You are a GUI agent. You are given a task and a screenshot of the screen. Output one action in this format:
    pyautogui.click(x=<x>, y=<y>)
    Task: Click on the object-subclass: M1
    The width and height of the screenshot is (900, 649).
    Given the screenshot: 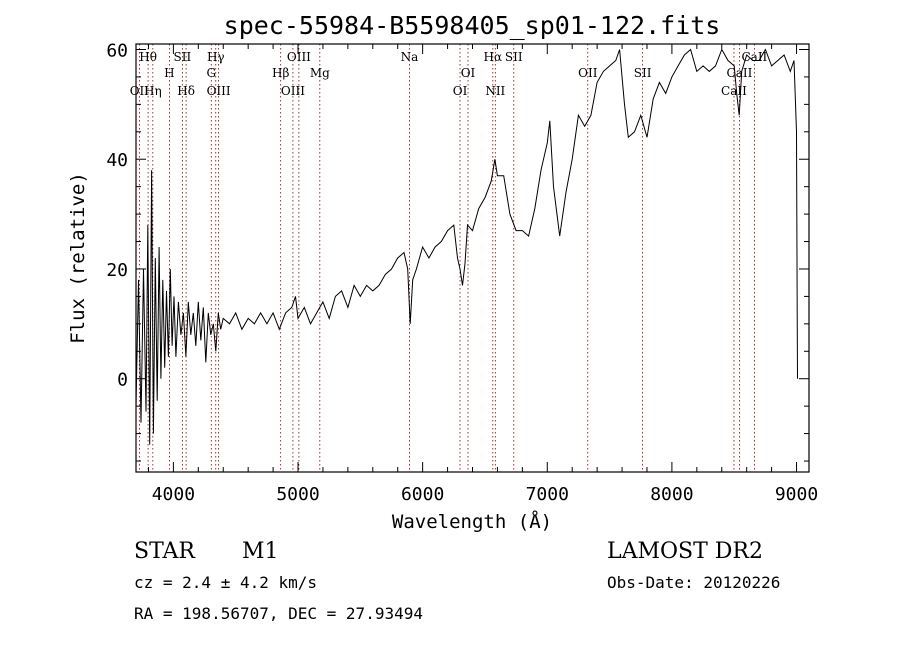 What is the action you would take?
    pyautogui.click(x=260, y=551)
    